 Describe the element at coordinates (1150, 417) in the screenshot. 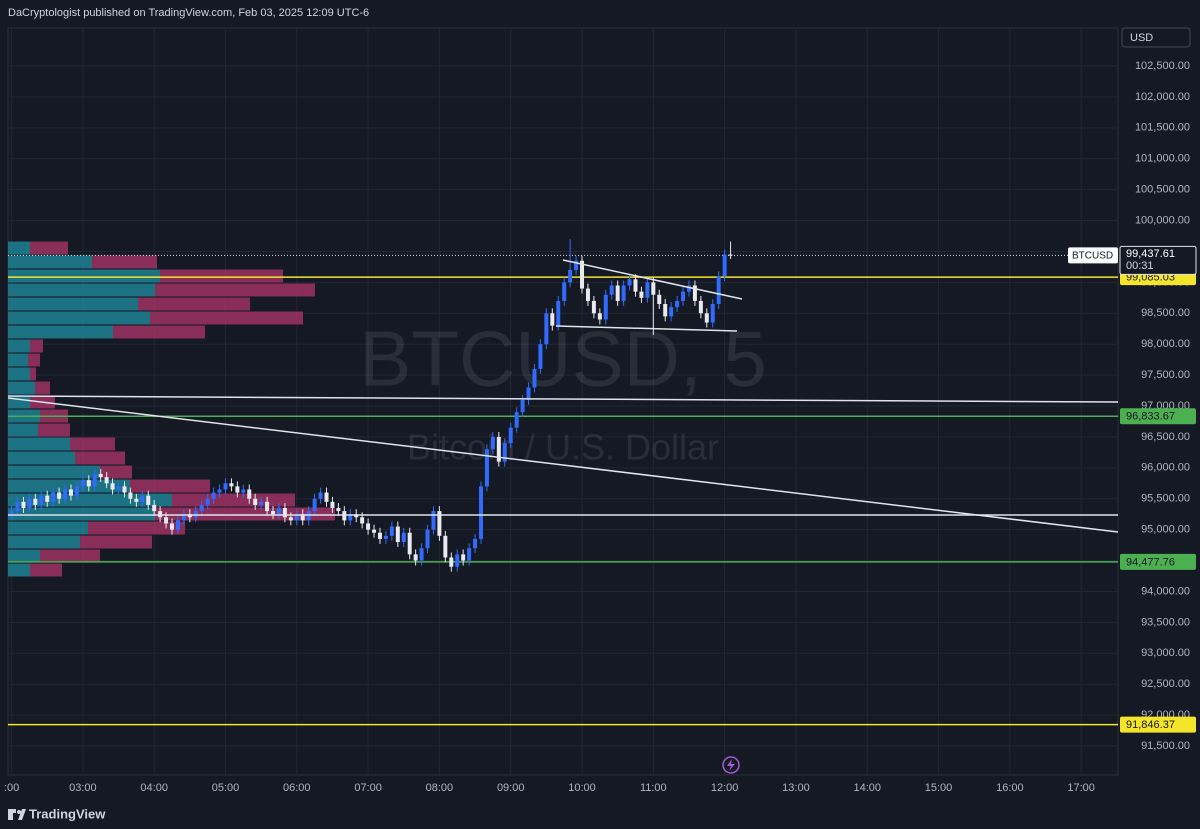

I see `price-label: 96,833.67` at that location.